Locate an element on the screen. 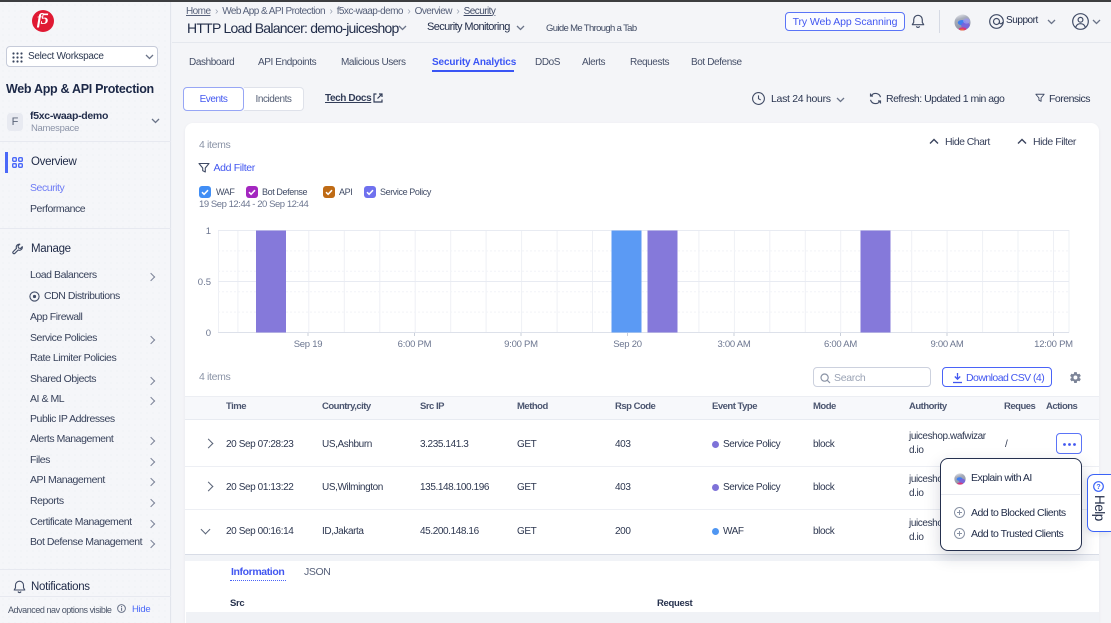 The width and height of the screenshot is (1111, 623). svg-text: 0.5 is located at coordinates (204, 282).